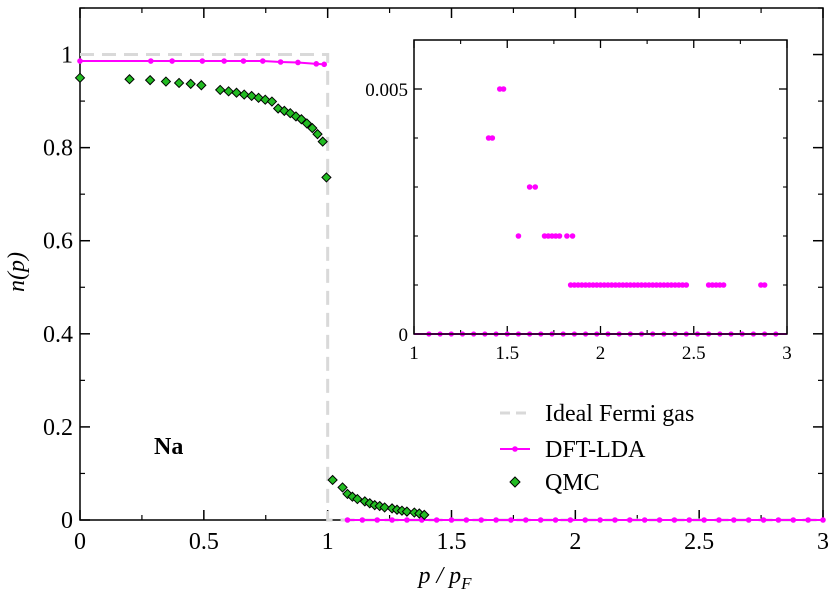  What do you see at coordinates (466, 583) in the screenshot?
I see `x-axis-label-sub: F` at bounding box center [466, 583].